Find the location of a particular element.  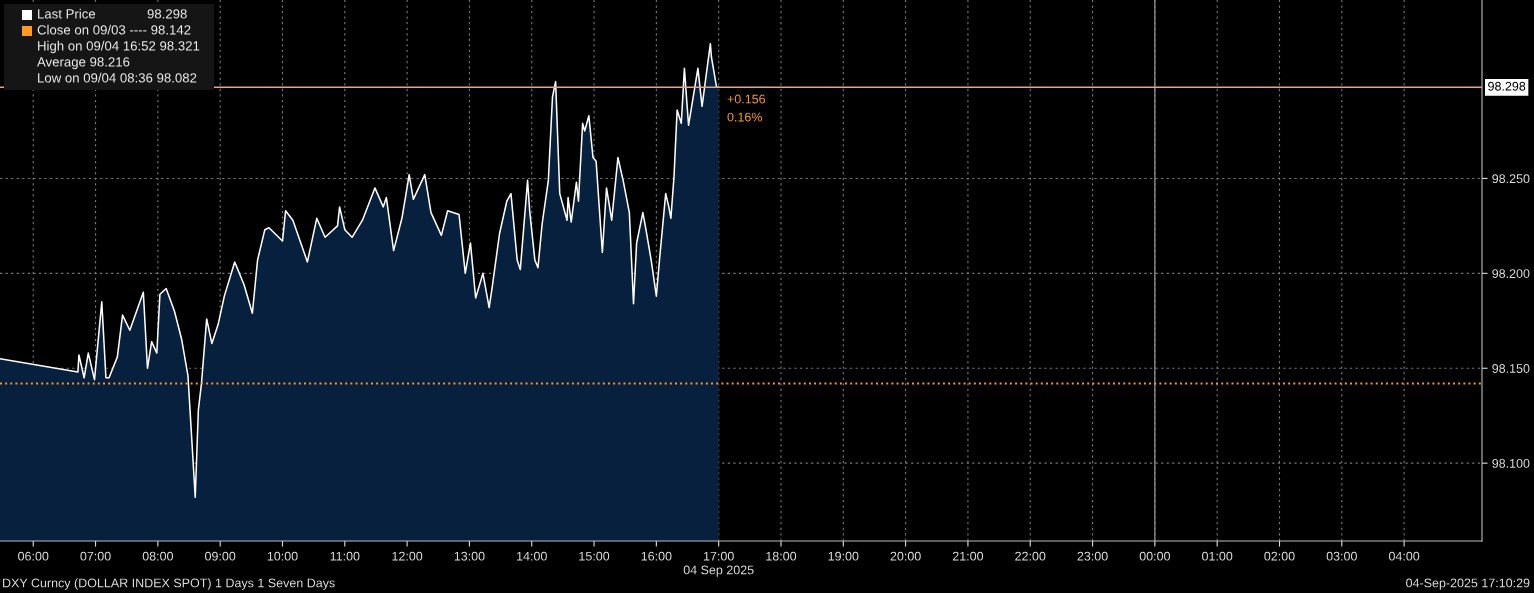

x-tick-label: 04:00 is located at coordinates (1404, 556).